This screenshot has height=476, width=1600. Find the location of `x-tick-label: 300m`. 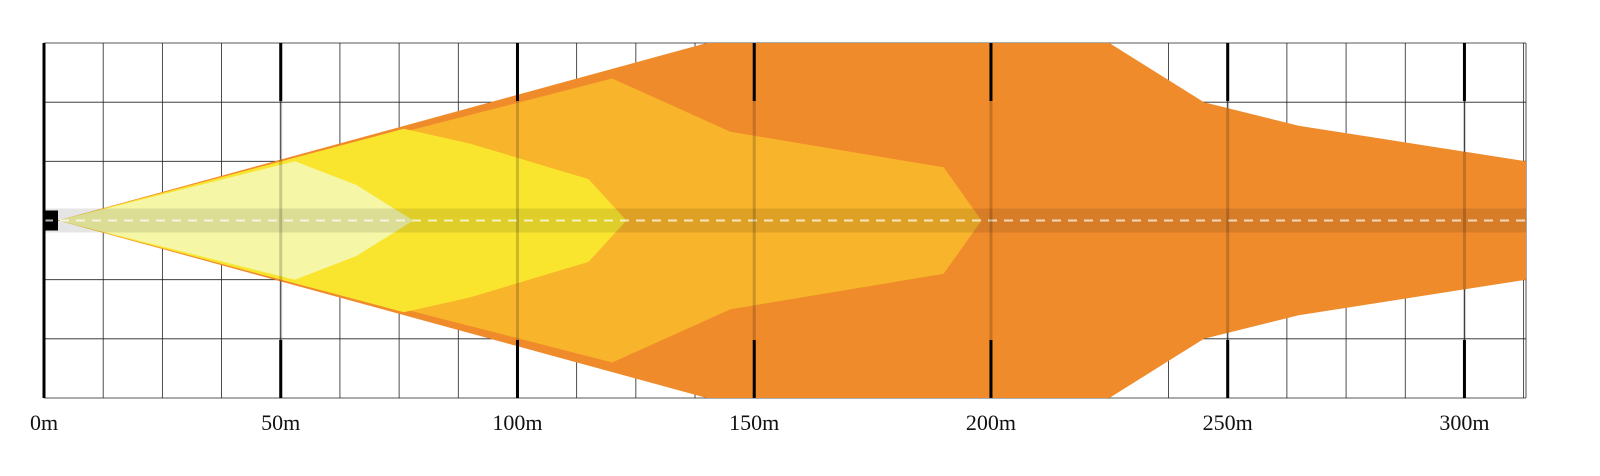

x-tick-label: 300m is located at coordinates (1464, 422).